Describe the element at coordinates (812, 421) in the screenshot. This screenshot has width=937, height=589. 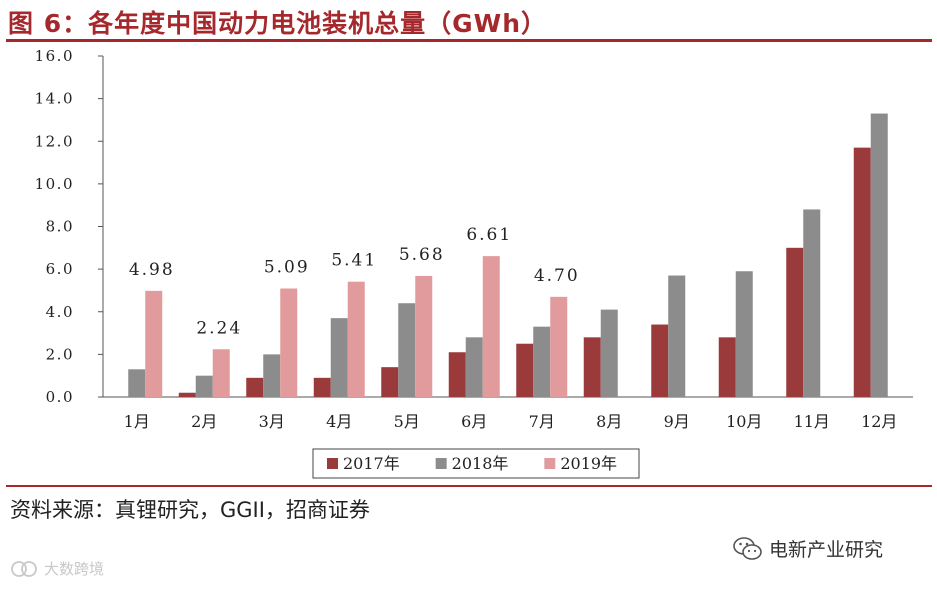
I see `x-tick-label: 11月` at that location.